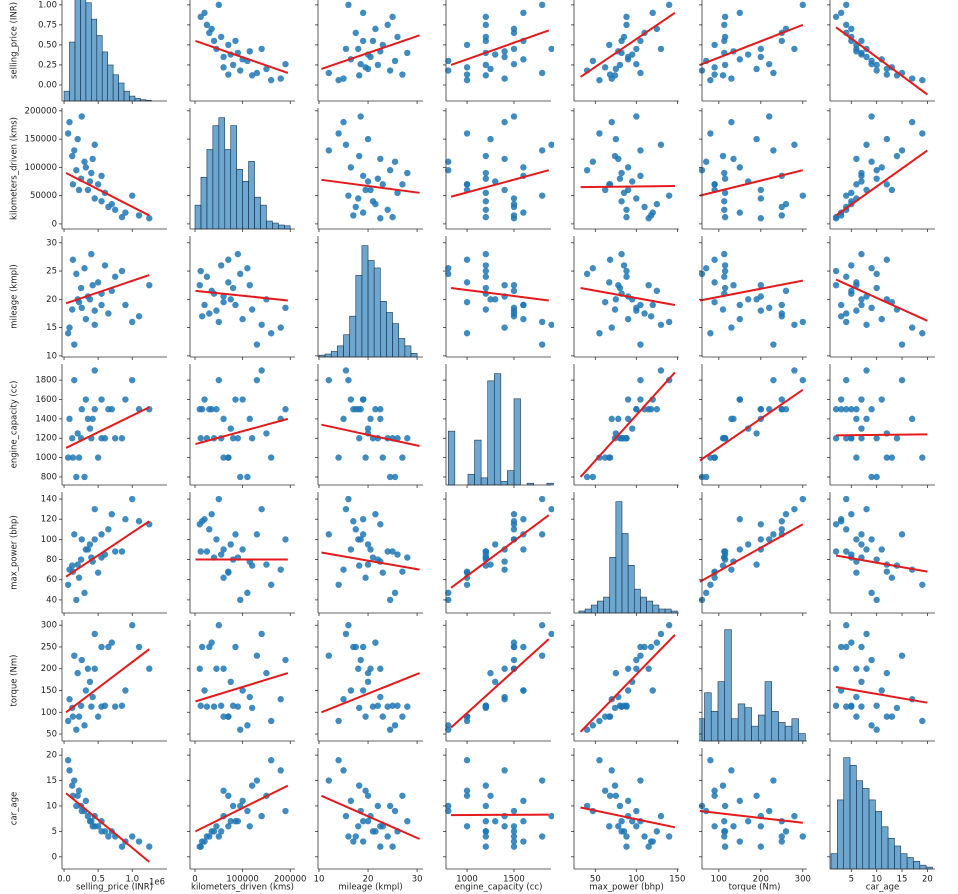 The image size is (958, 894). What do you see at coordinates (51, 806) in the screenshot?
I see `y-tick-label: 10` at bounding box center [51, 806].